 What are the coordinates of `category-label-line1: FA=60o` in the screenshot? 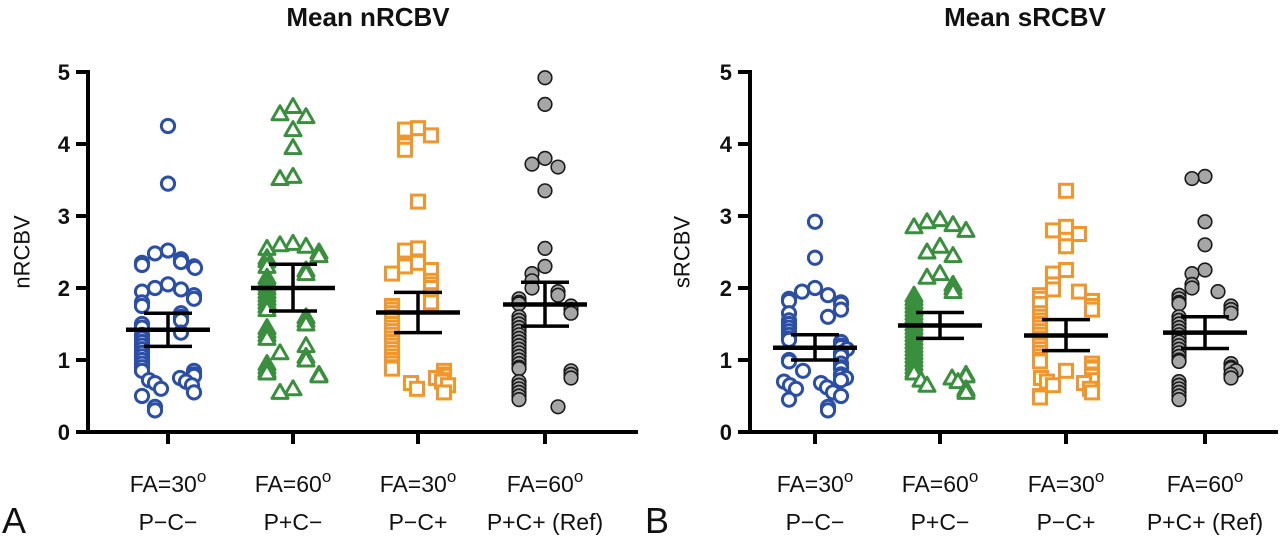 It's located at (545, 482).